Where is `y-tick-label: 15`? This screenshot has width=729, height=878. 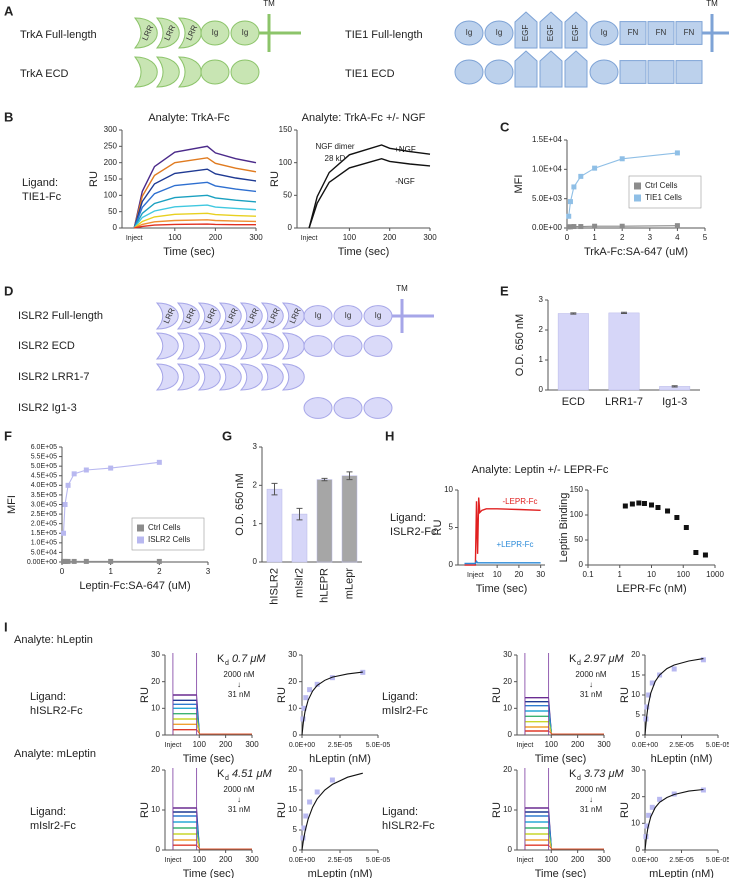 y-tick-label: 15 is located at coordinates (635, 674).